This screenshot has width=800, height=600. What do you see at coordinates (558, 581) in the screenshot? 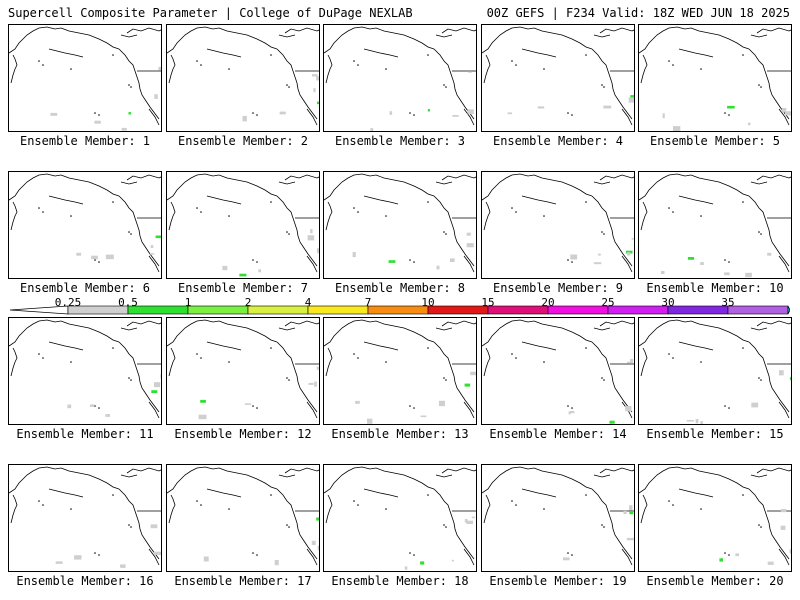
I see `ensemble-member-label: Ensemble Member: 19` at bounding box center [558, 581].